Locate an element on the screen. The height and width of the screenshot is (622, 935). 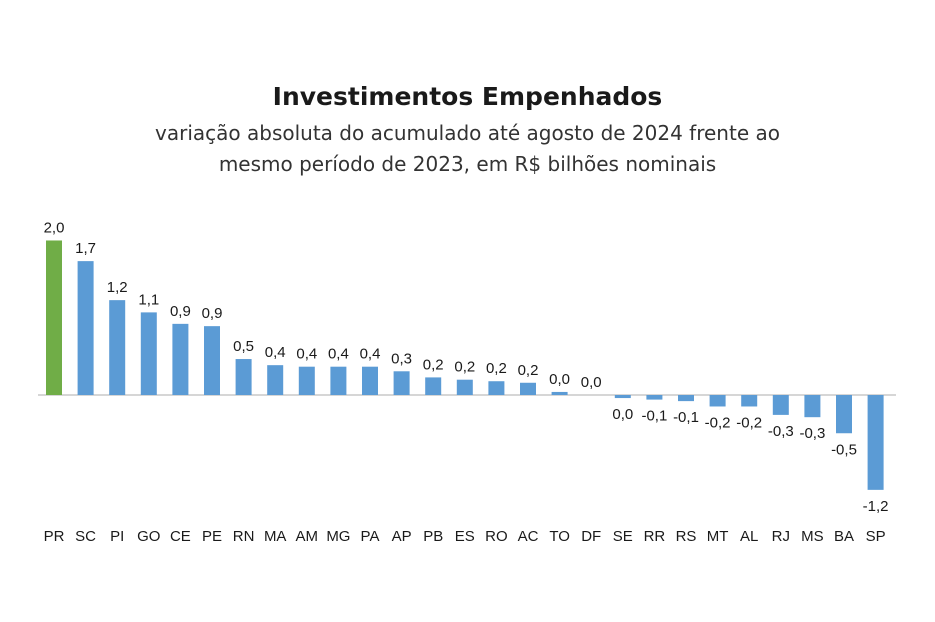
bar-rn is located at coordinates (243, 377).